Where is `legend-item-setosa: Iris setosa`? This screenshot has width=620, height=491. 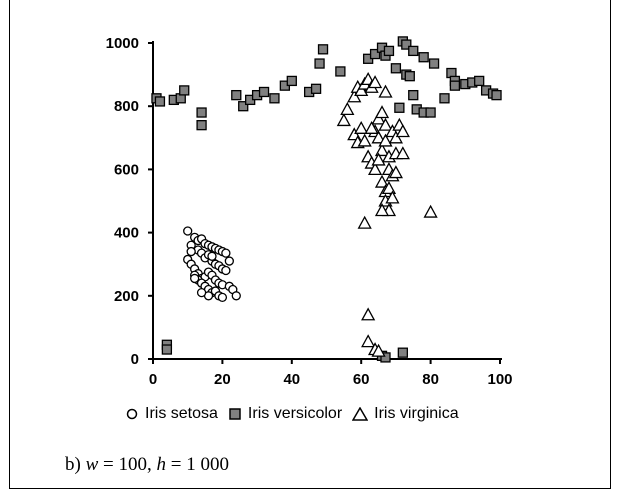
legend-item-setosa: Iris setosa is located at coordinates (171, 414).